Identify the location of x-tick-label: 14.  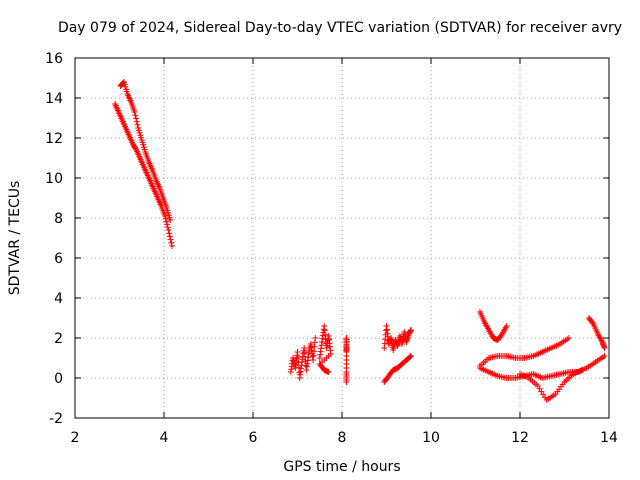
(609, 438).